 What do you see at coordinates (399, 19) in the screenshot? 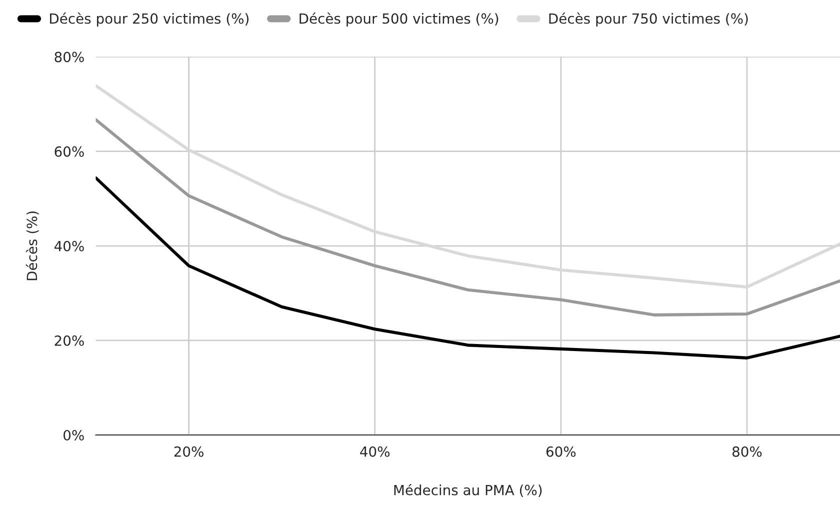
I see `legend-label: Décès pour 500 victimes (%)` at bounding box center [399, 19].